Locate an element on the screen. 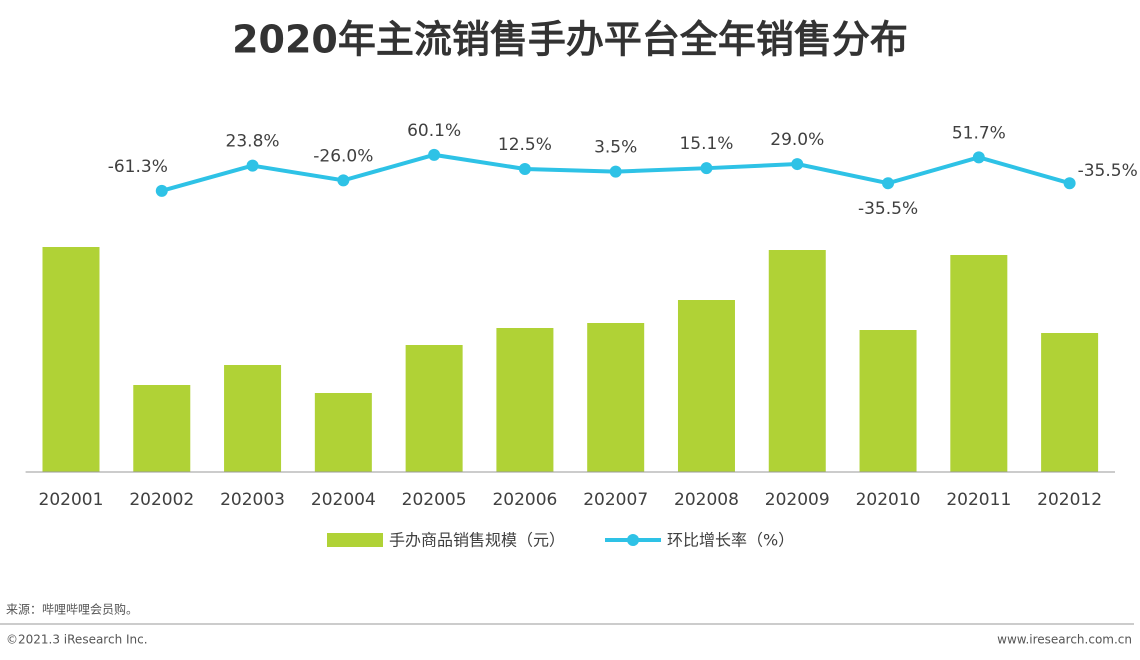  data-label: -61.3% is located at coordinates (138, 167).